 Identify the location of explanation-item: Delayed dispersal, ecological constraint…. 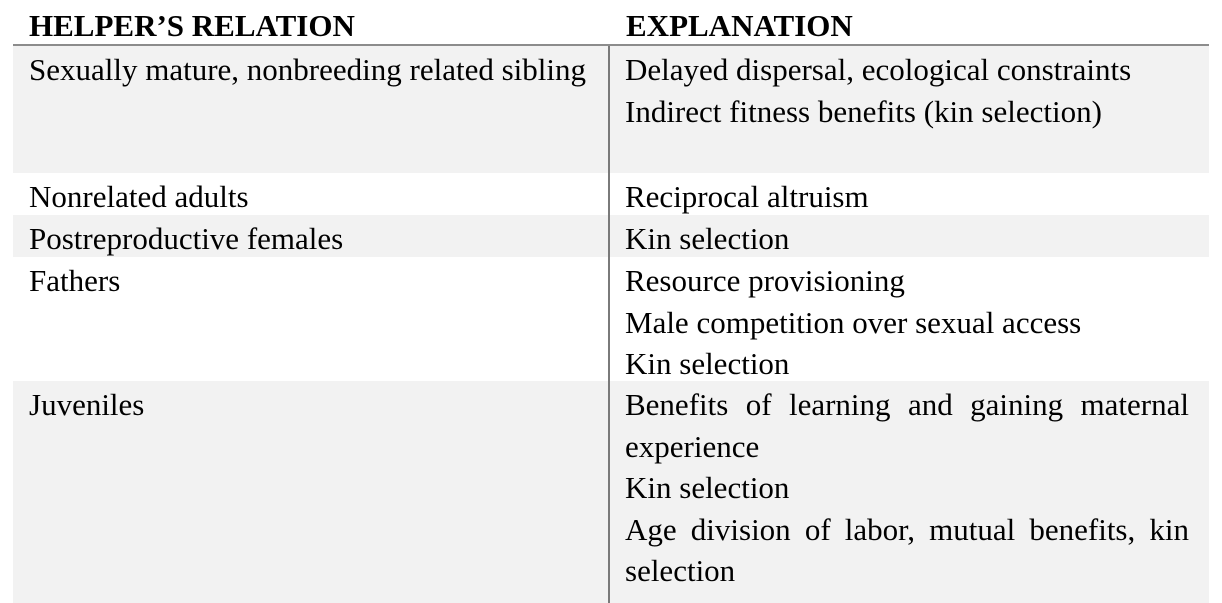
(878, 69).